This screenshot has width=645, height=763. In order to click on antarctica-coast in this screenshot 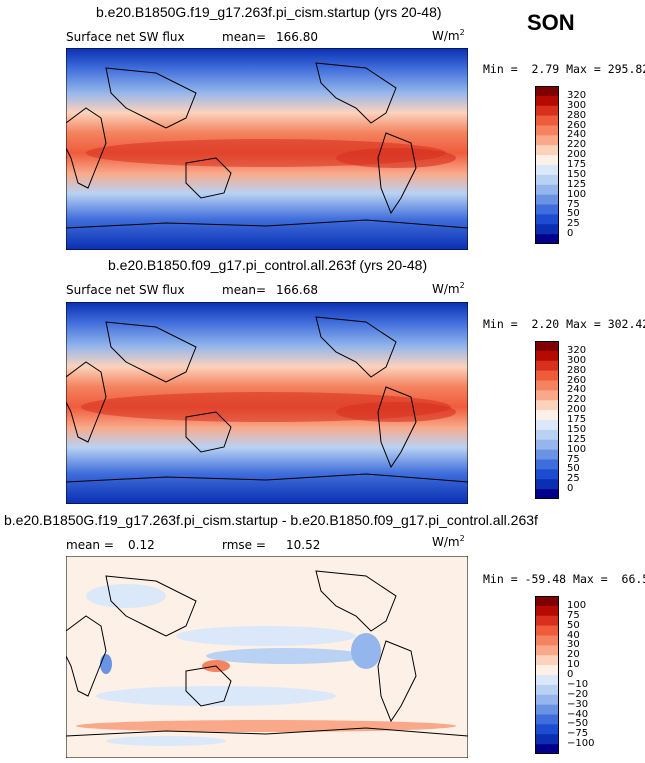, I will do `click(267, 732)`.